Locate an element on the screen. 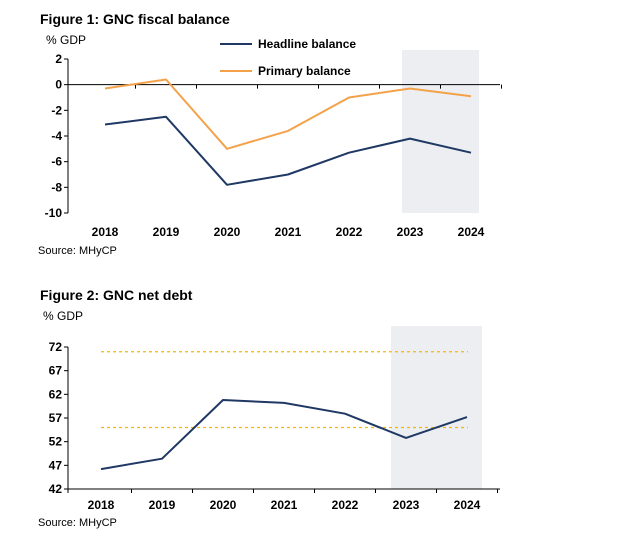 This screenshot has width=633, height=541. figure2-source: Source: MHyCP is located at coordinates (77, 523).